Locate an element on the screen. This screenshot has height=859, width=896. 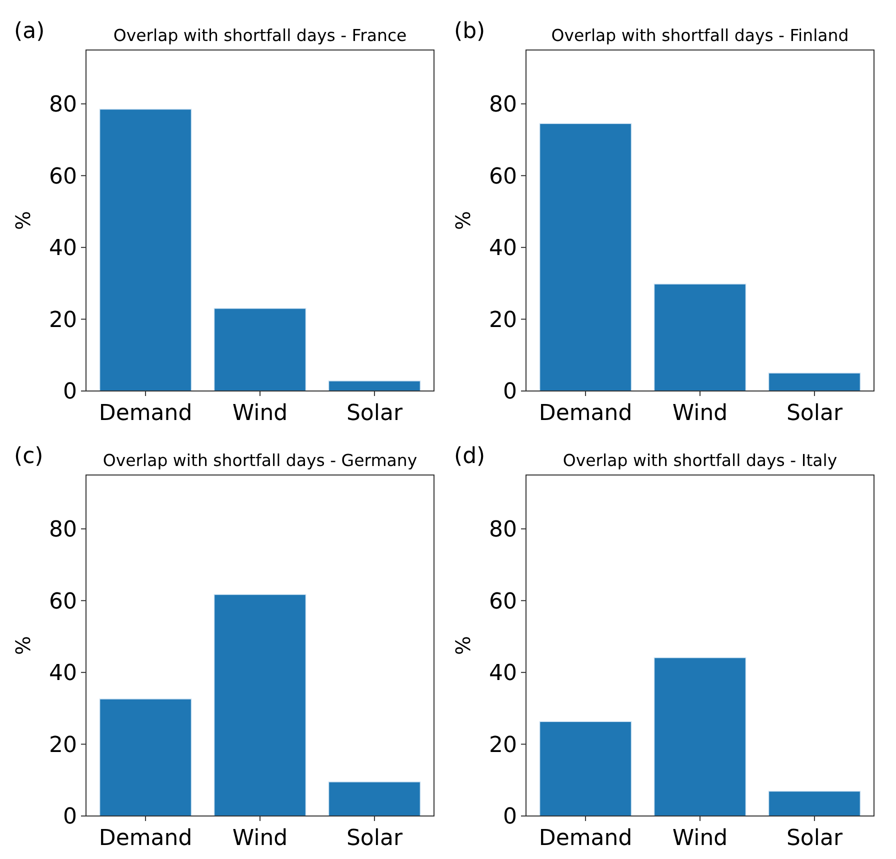
text: (a) is located at coordinates (29, 31).